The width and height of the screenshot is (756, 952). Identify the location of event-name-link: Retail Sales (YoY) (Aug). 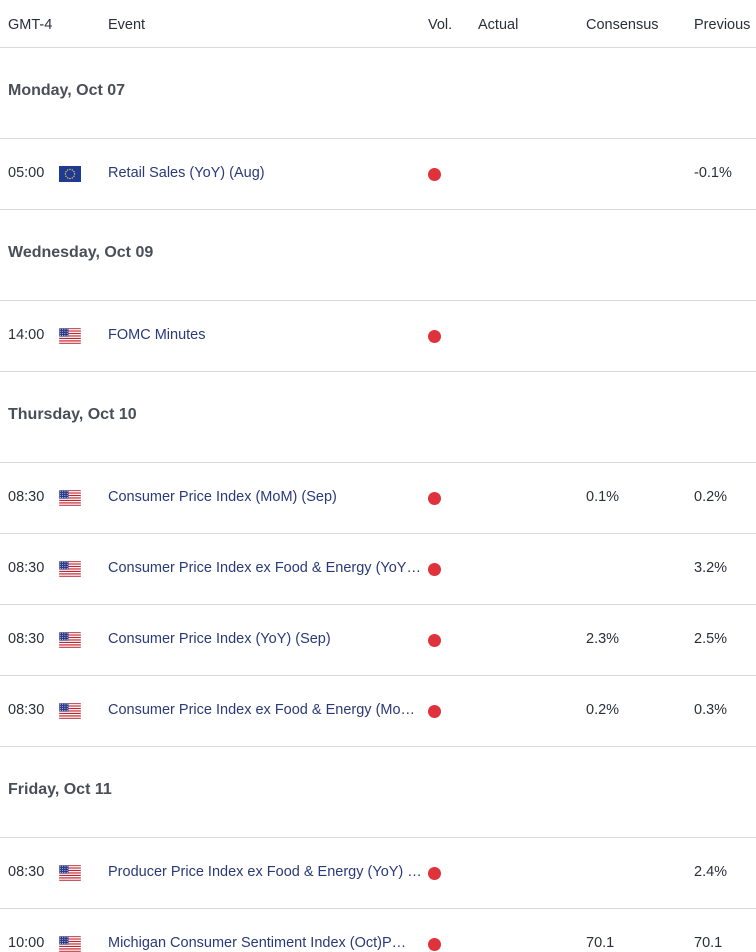
(186, 173).